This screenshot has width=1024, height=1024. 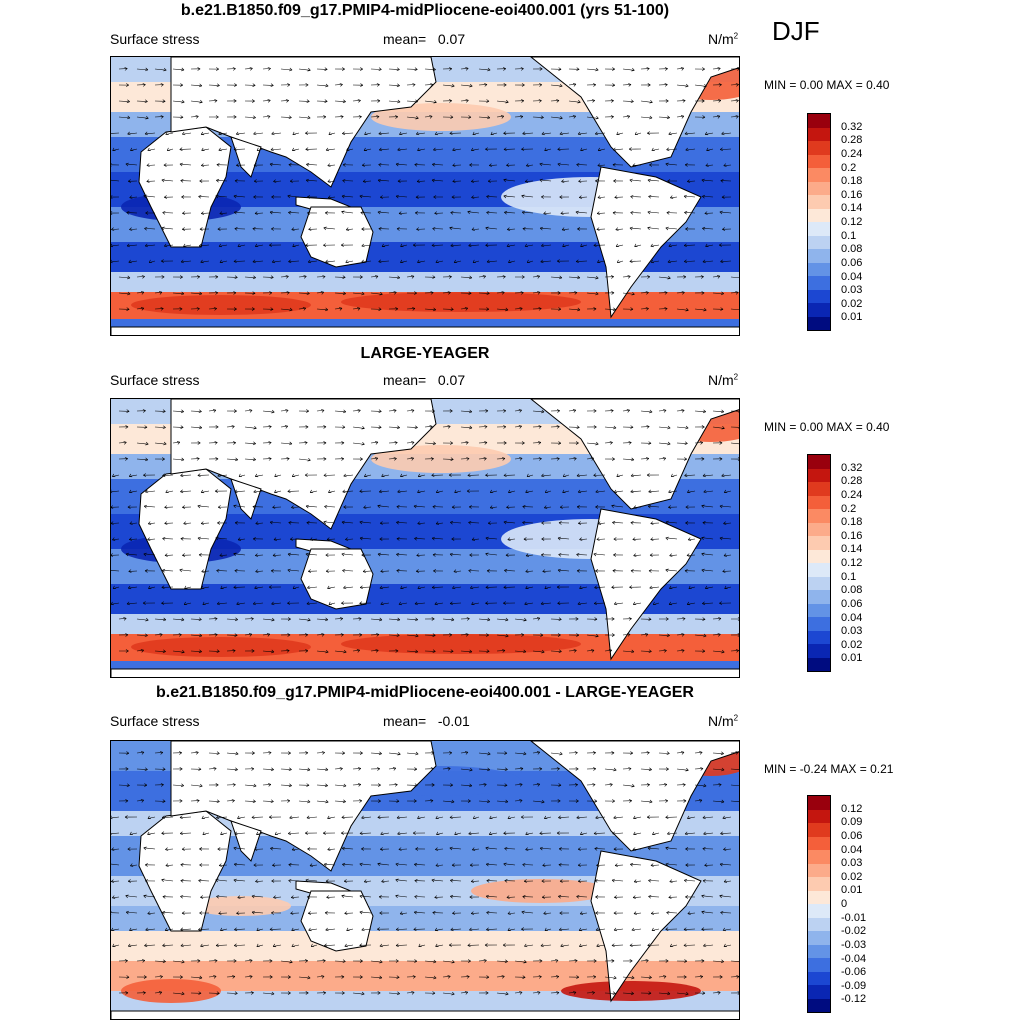 What do you see at coordinates (813, 769) in the screenshot?
I see `min-value: -0.24` at bounding box center [813, 769].